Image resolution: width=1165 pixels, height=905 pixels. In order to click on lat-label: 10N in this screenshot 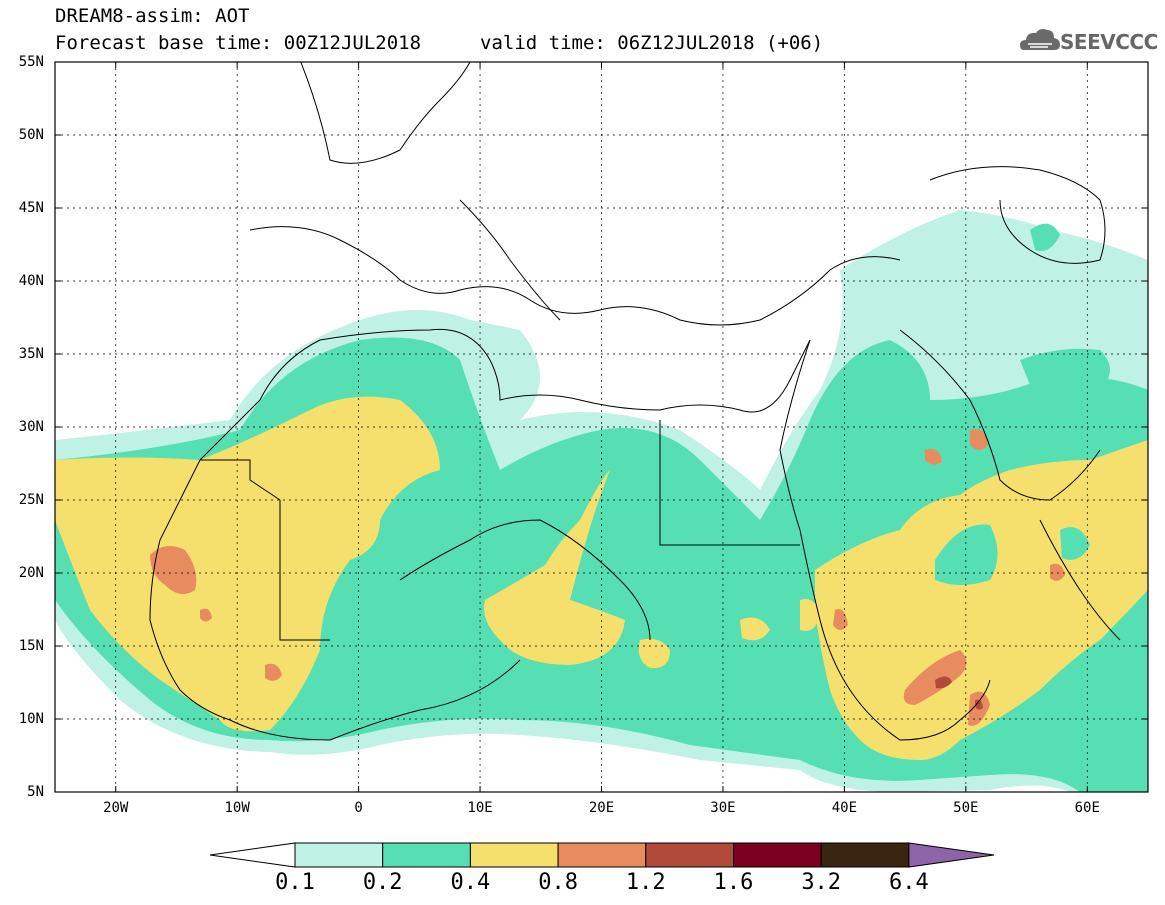, I will do `click(31, 719)`.